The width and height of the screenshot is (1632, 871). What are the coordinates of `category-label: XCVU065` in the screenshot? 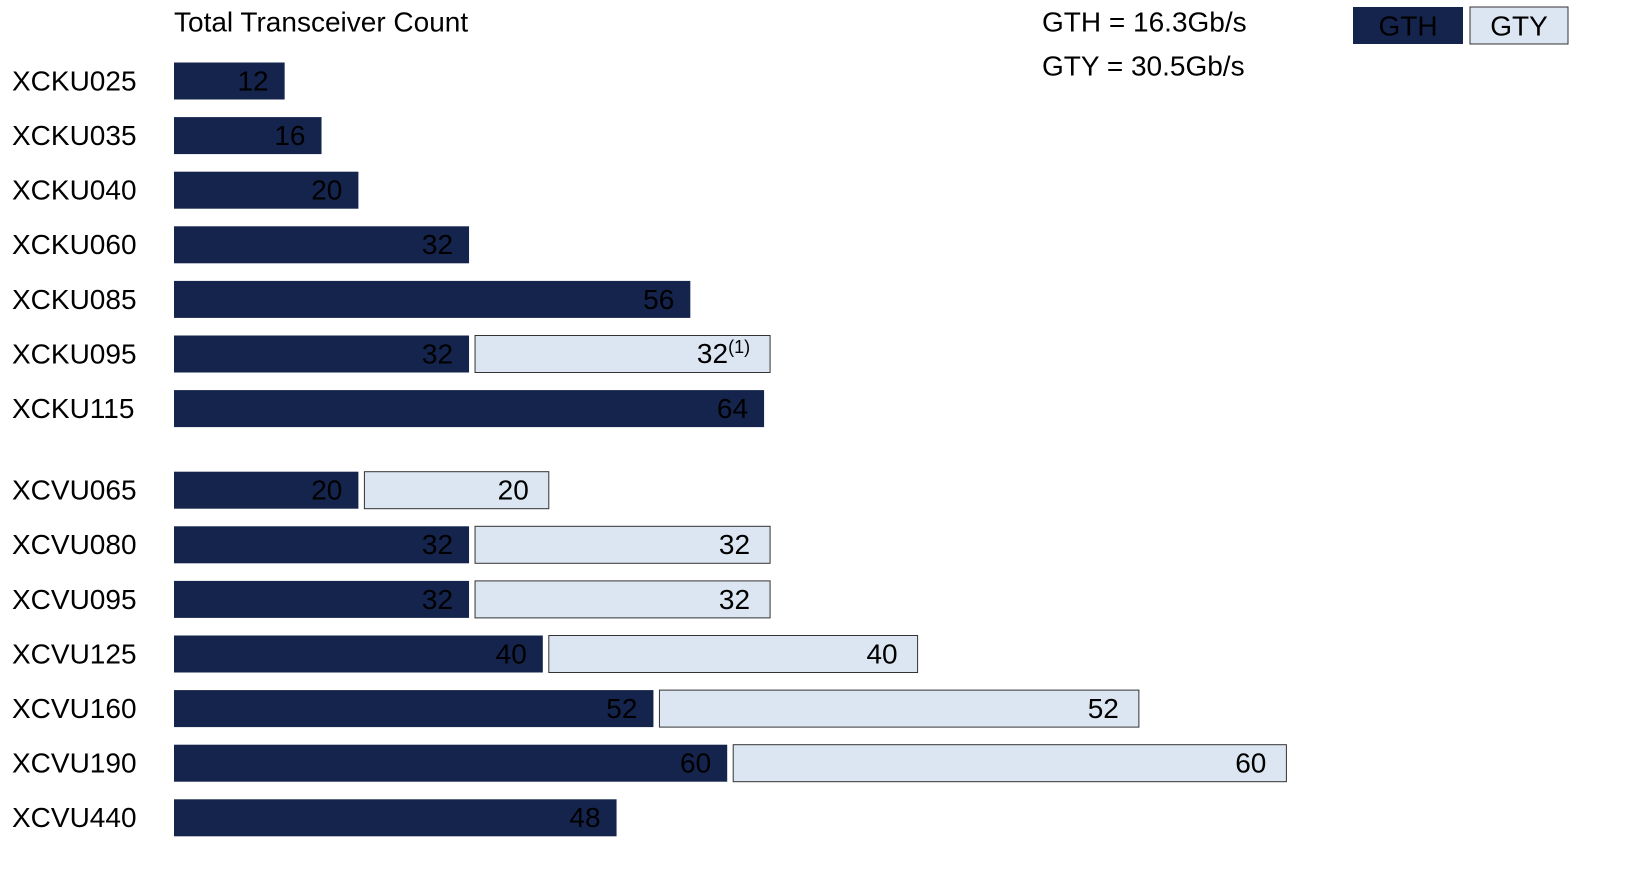 It's located at (74, 490).